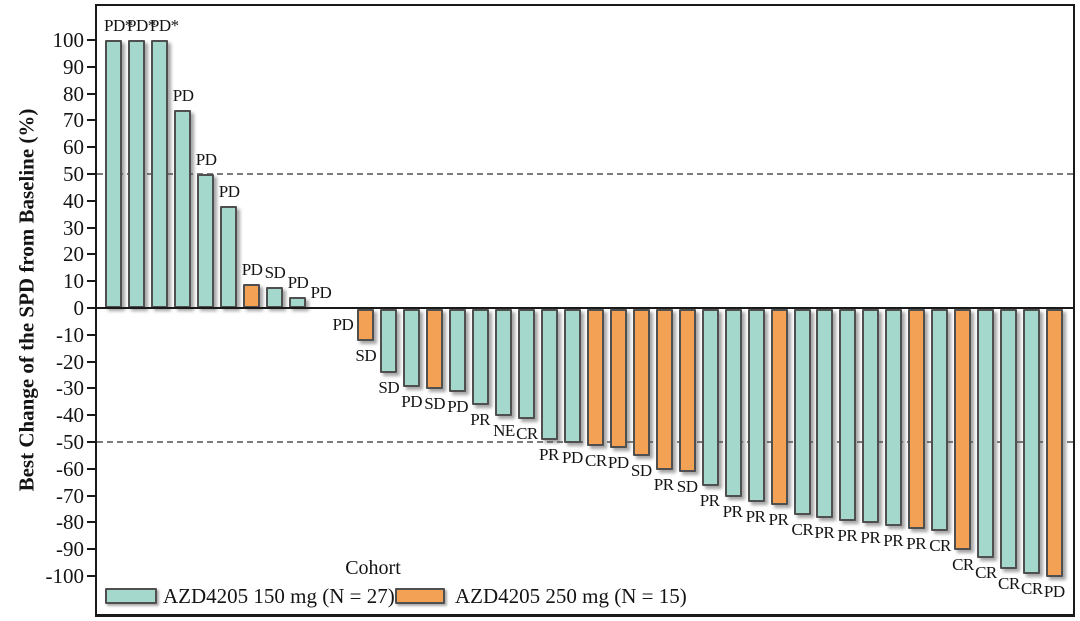 This screenshot has height=621, width=1080. Describe the element at coordinates (73, 120) in the screenshot. I see `y-tick-label: 70` at that location.